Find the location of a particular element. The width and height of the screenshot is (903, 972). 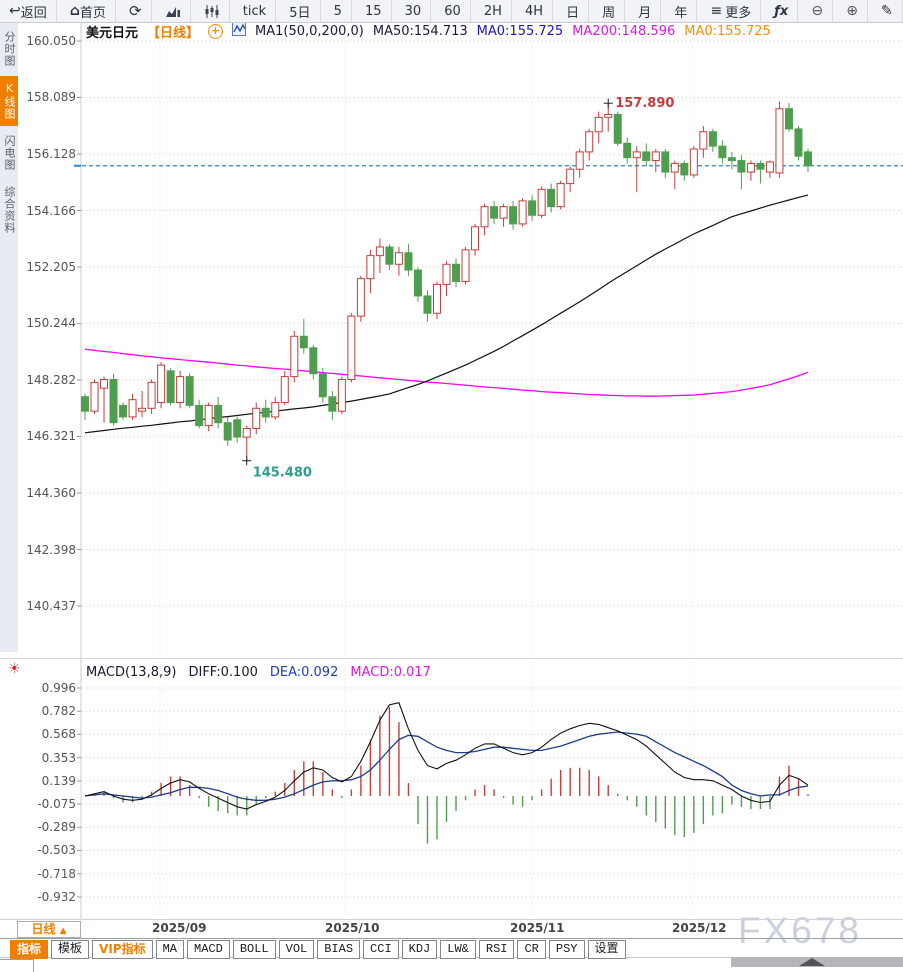

macd-histogram-group is located at coordinates (451, 775).